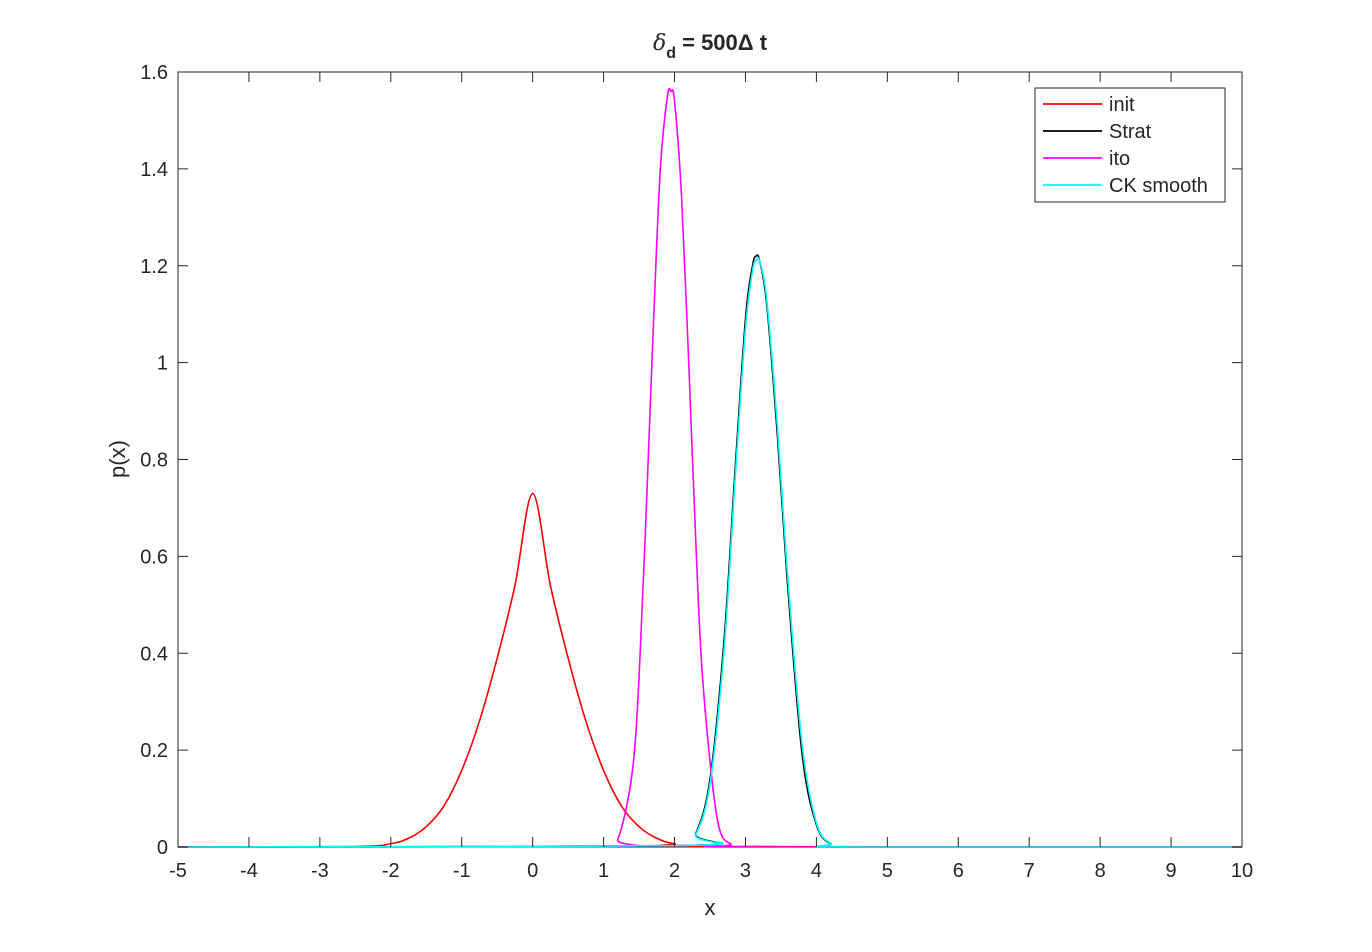 This screenshot has height=952, width=1372. What do you see at coordinates (154, 461) in the screenshot?
I see `y-tick-label: 0.8` at bounding box center [154, 461].